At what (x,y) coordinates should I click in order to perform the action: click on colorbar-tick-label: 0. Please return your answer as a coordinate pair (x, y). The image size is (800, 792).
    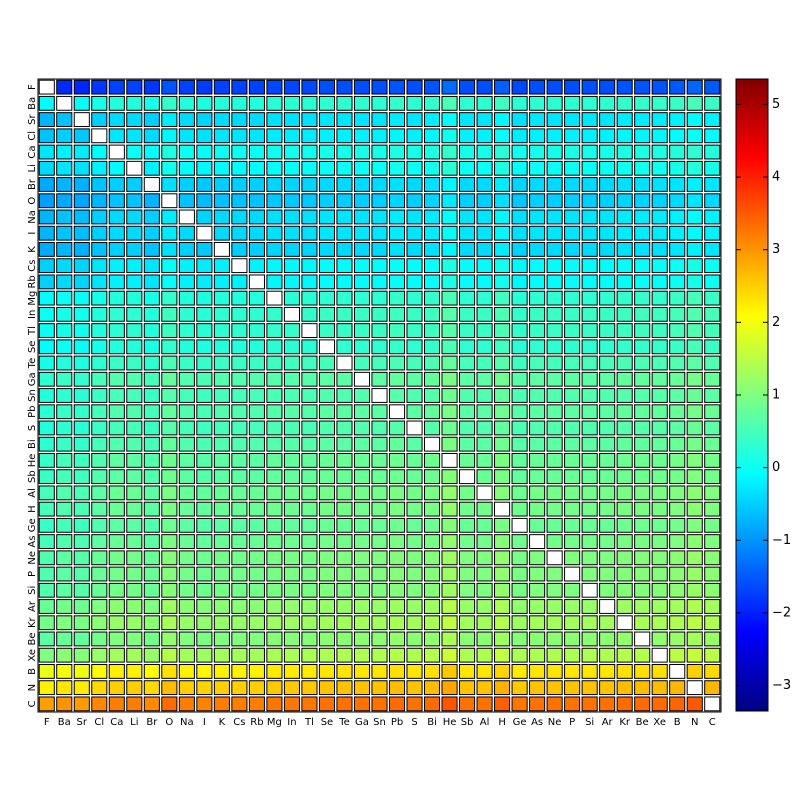
    Looking at the image, I should click on (776, 467).